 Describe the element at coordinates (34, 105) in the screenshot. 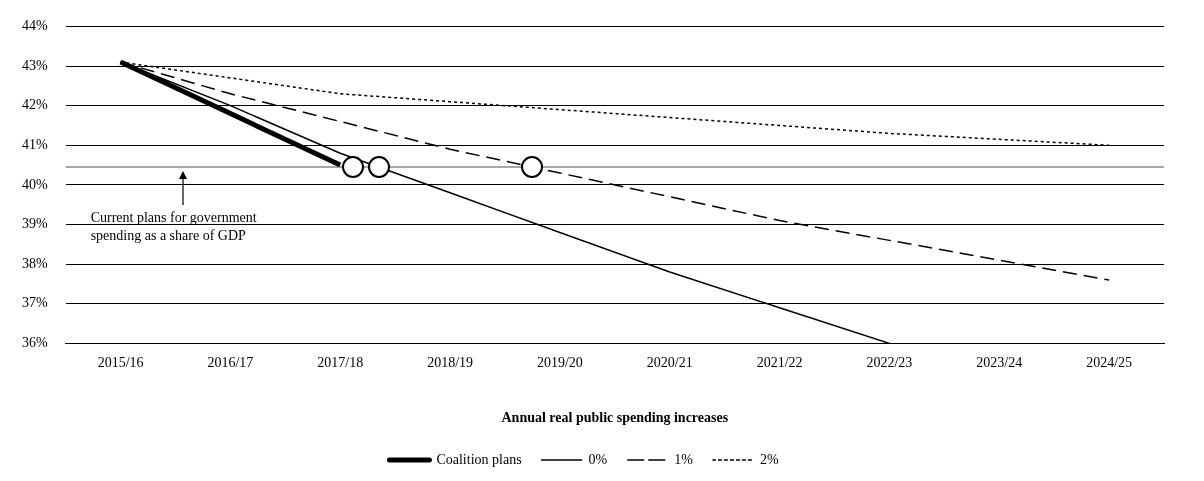

I see `y-tick-label: 42%` at that location.